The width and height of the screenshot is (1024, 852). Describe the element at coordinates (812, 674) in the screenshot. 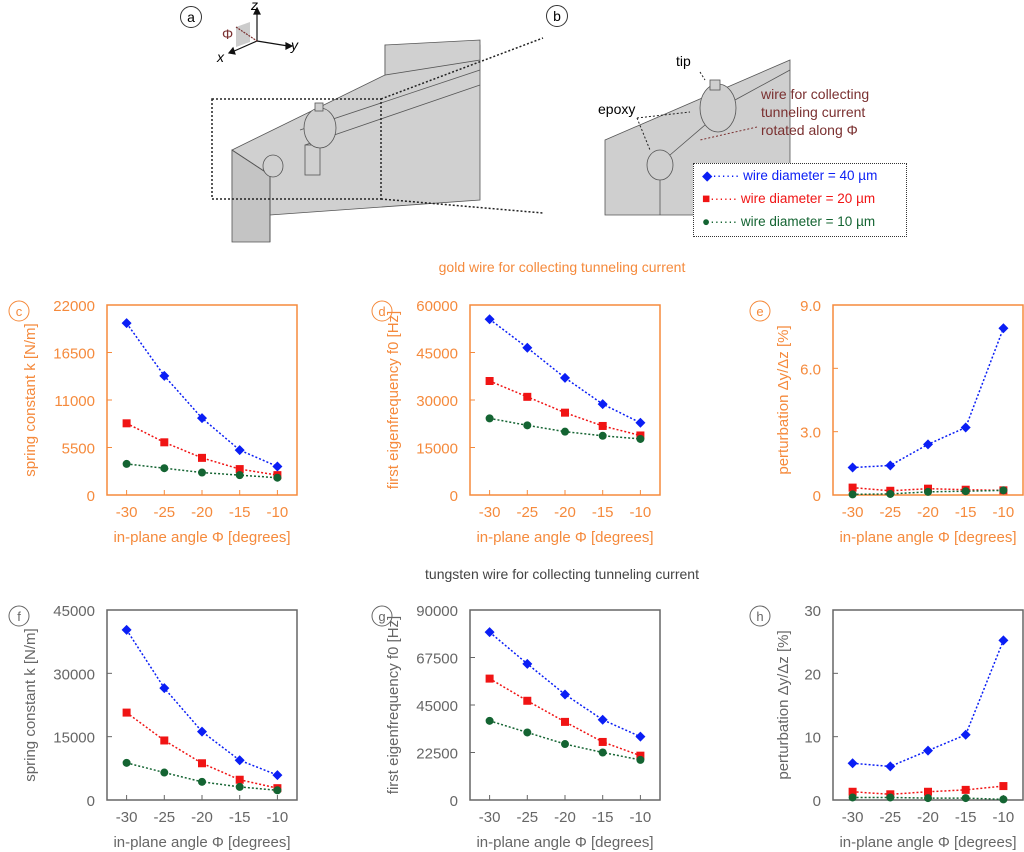

I see `y-tick-label: 20` at that location.